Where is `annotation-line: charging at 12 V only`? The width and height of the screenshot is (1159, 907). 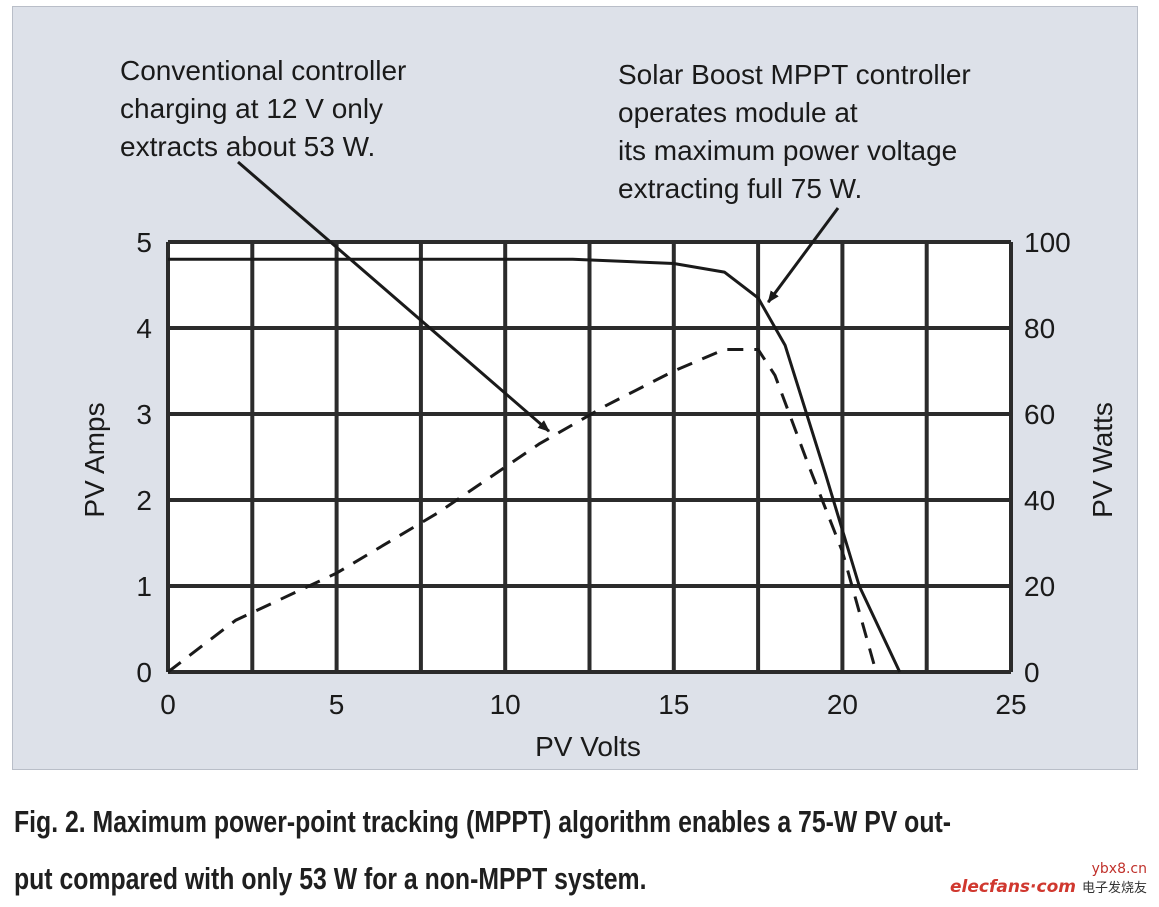 annotation-line: charging at 12 V only is located at coordinates (252, 108).